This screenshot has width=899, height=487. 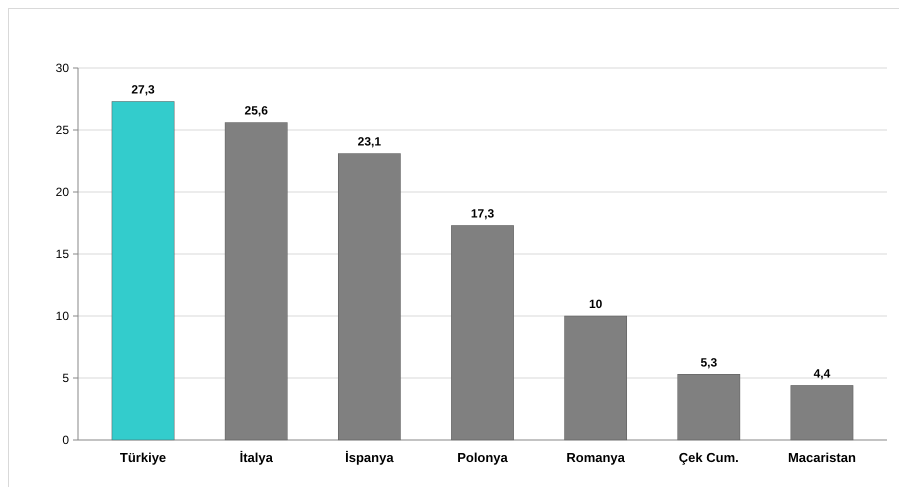 What do you see at coordinates (595, 304) in the screenshot?
I see `data-label: 10` at bounding box center [595, 304].